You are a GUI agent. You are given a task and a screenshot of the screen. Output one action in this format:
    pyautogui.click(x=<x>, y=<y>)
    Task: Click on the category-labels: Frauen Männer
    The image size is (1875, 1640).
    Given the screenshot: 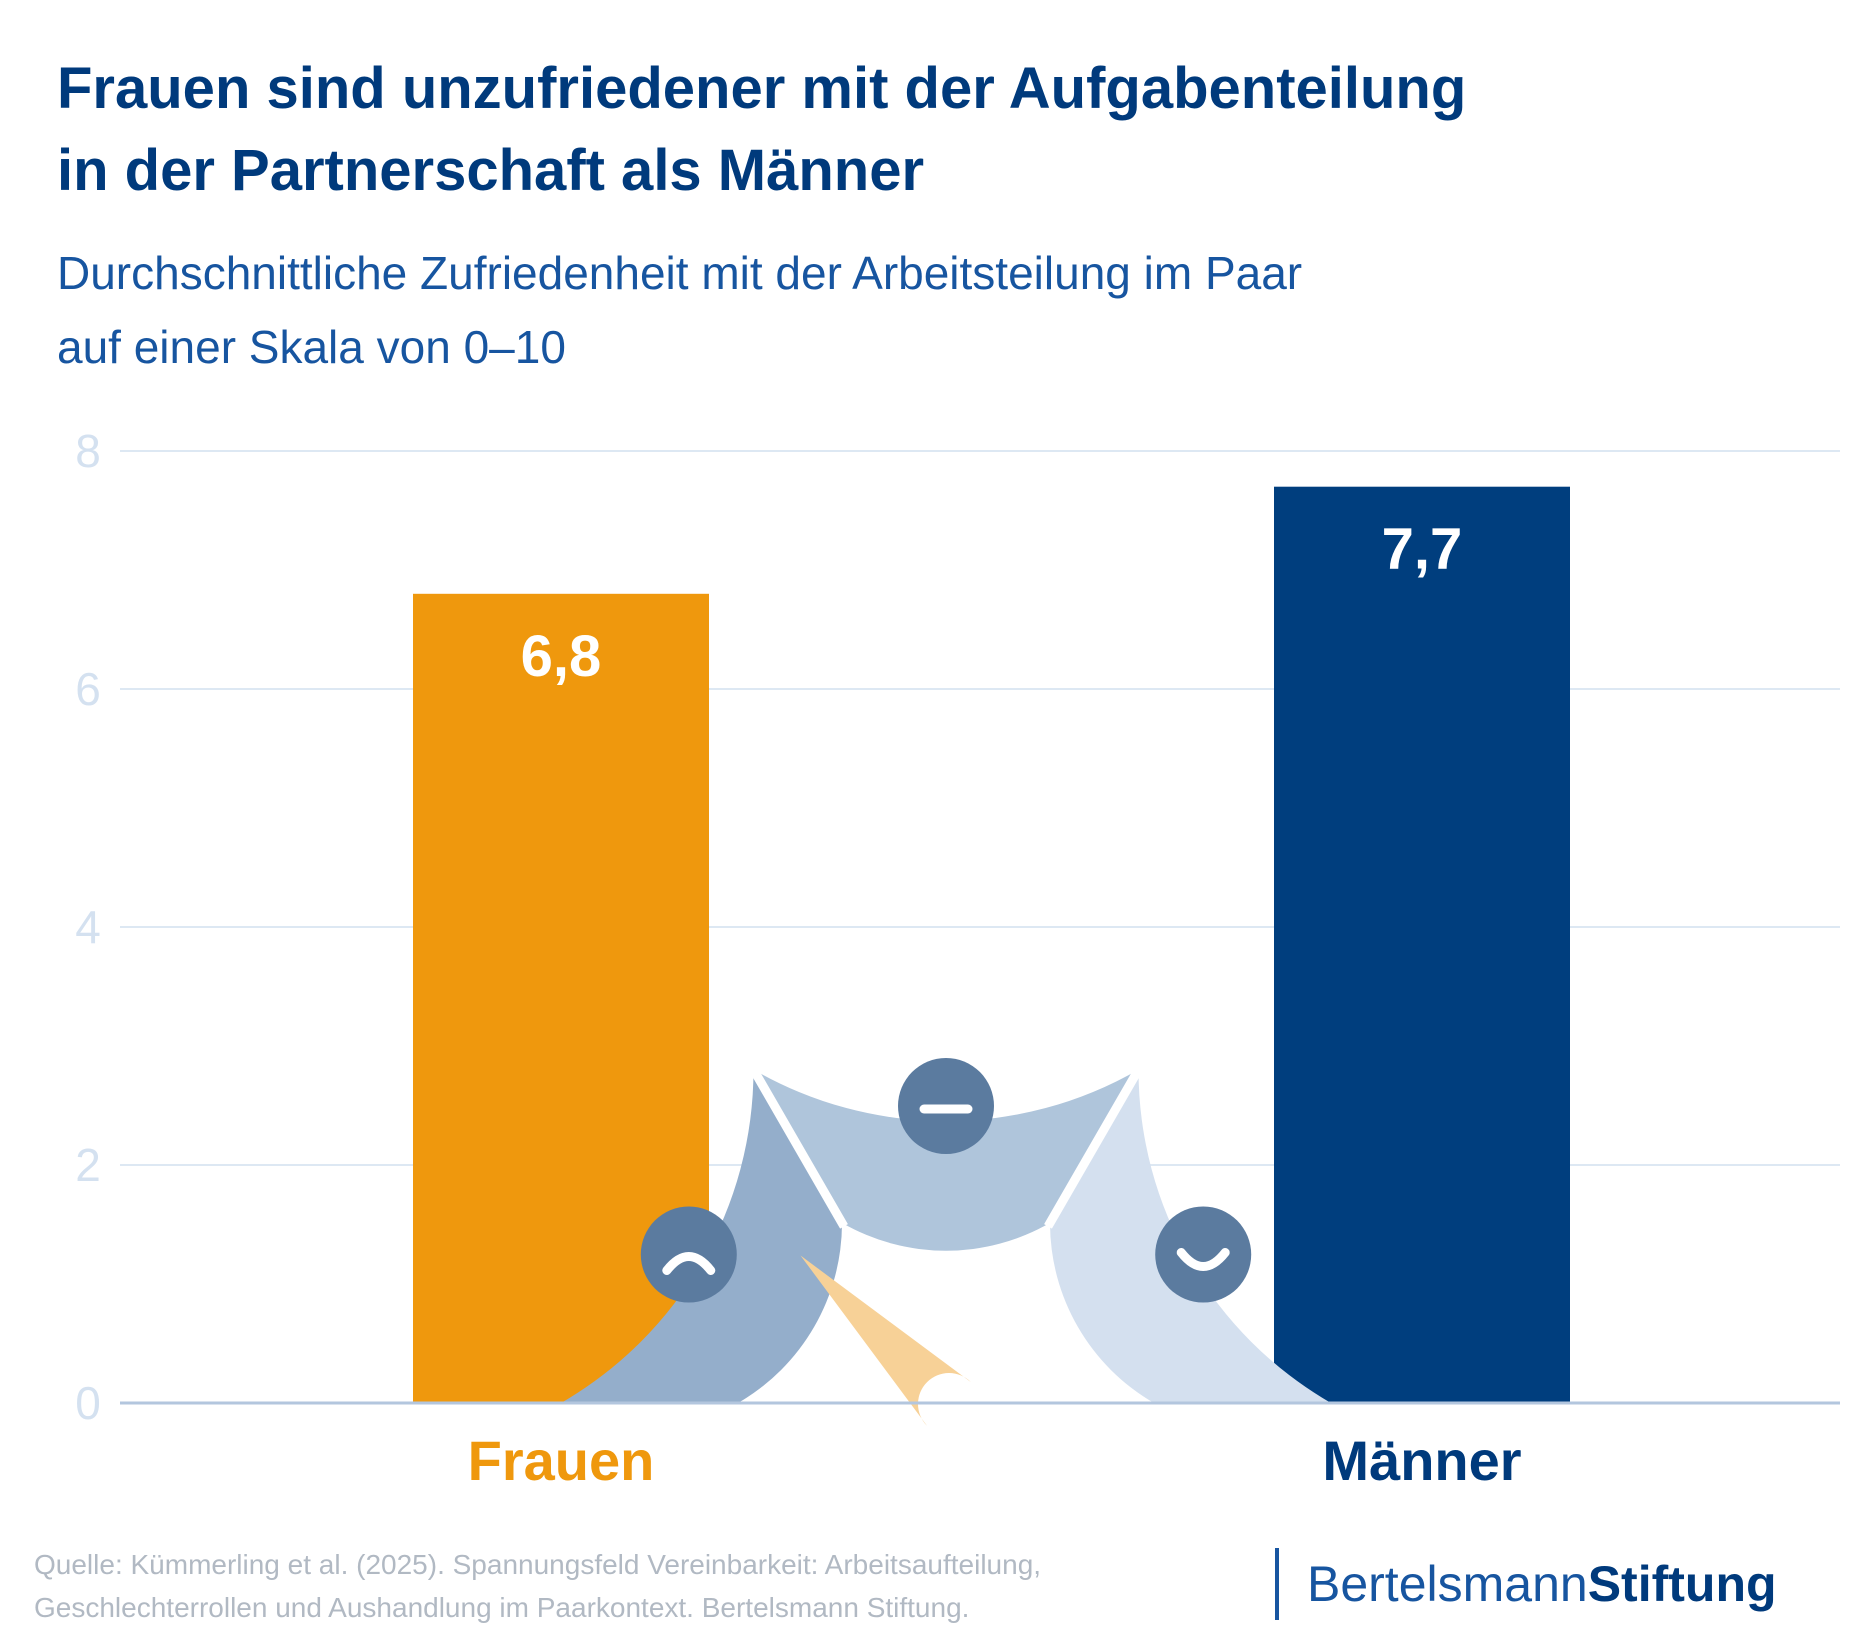 What is the action you would take?
    pyautogui.click(x=995, y=1460)
    